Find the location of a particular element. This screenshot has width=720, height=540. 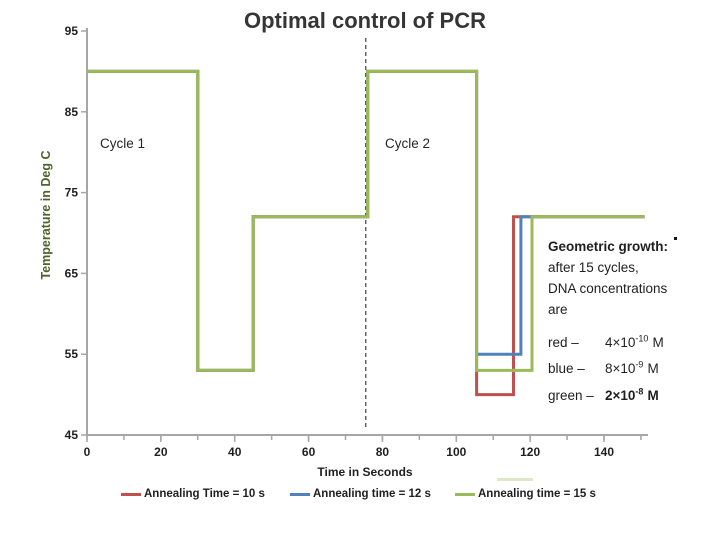

x-axis-title: Time in Seconds is located at coordinates (365, 472).